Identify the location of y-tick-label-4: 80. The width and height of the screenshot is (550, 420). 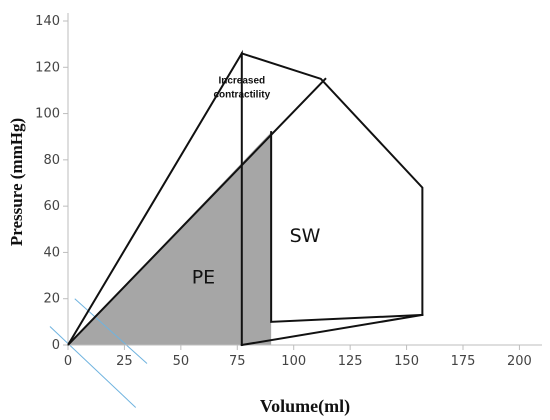
(51, 160).